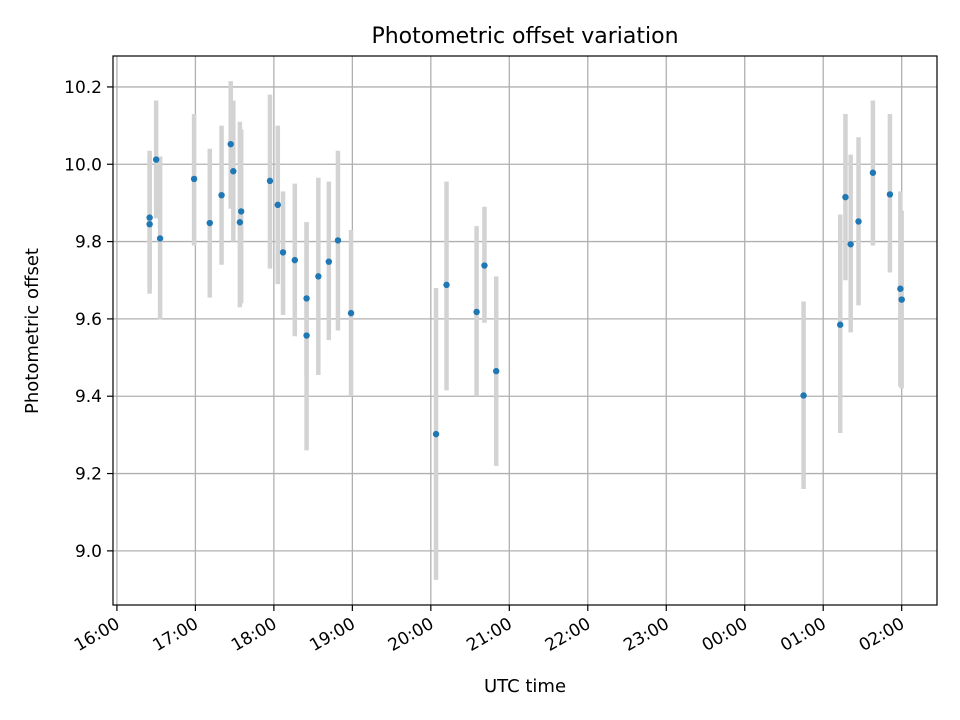  Describe the element at coordinates (254, 635) in the screenshot. I see `x-tick-label: 18:00` at that location.